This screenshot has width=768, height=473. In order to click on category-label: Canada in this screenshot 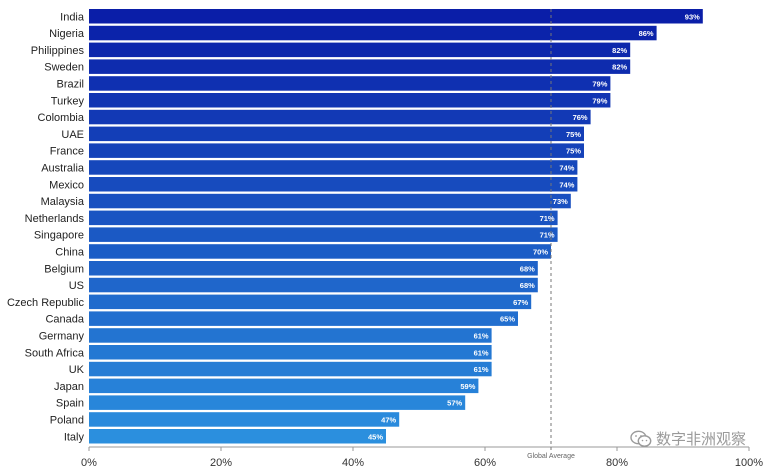, I will do `click(64, 320)`.